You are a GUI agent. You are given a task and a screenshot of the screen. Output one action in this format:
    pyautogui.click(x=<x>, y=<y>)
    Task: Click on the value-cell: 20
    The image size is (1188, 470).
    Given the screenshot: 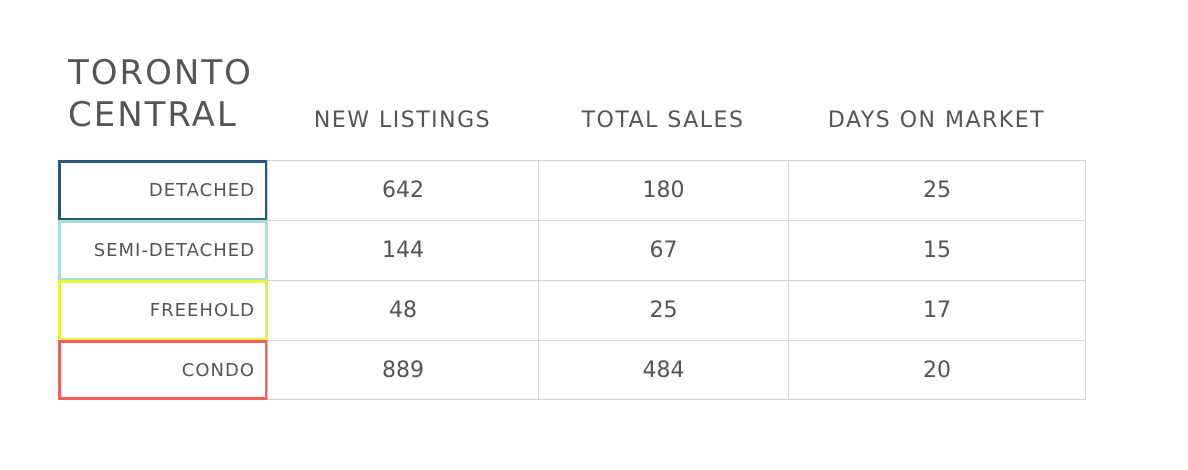 What is the action you would take?
    pyautogui.click(x=937, y=370)
    